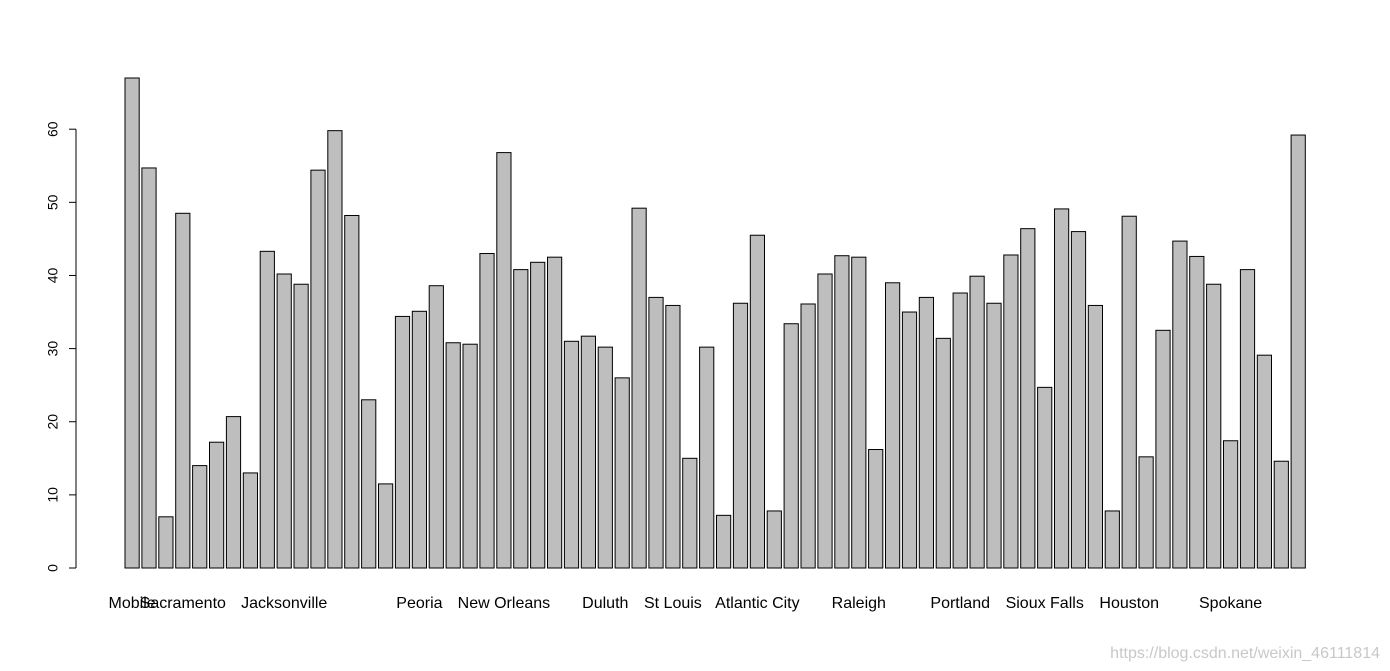 This screenshot has width=1390, height=671. Describe the element at coordinates (1045, 603) in the screenshot. I see `x-tick-label: Sioux Falls` at that location.